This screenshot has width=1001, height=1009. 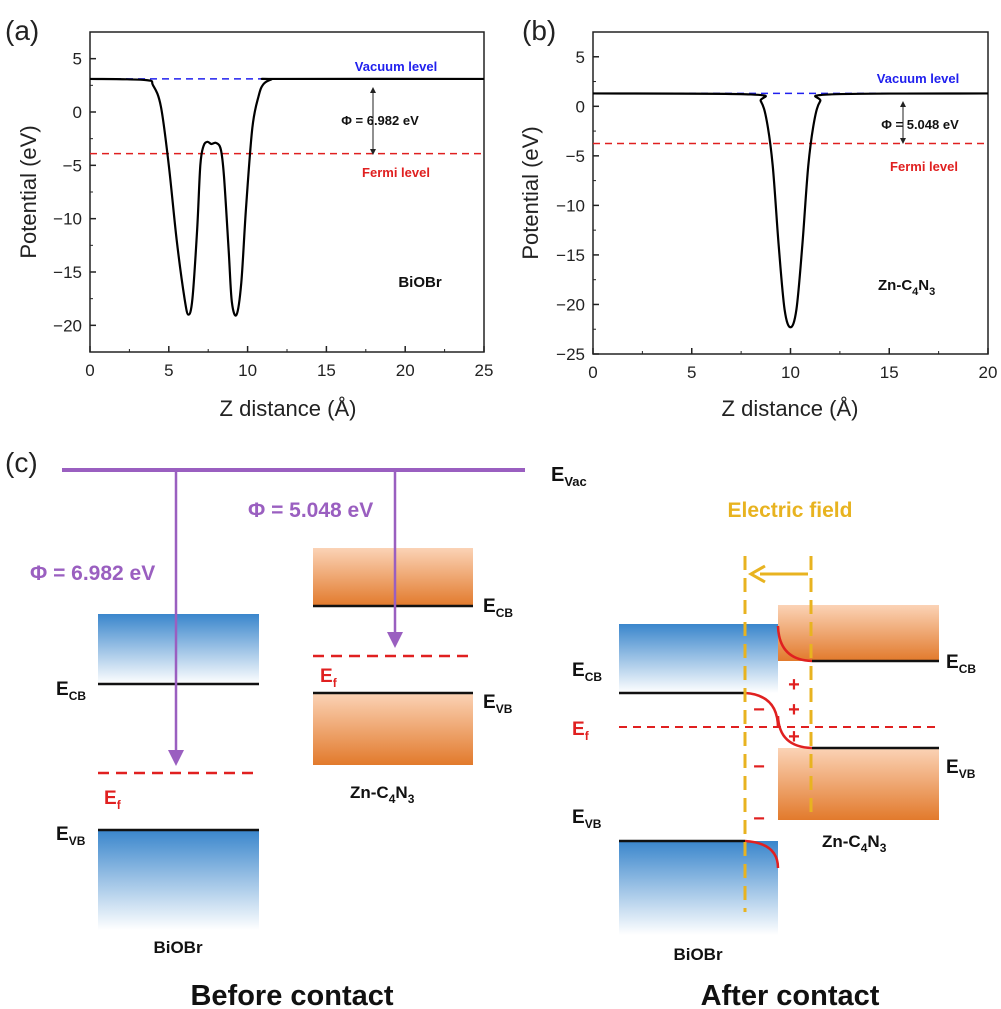 I want to click on zn-after-cb-block, so click(x=858, y=633).